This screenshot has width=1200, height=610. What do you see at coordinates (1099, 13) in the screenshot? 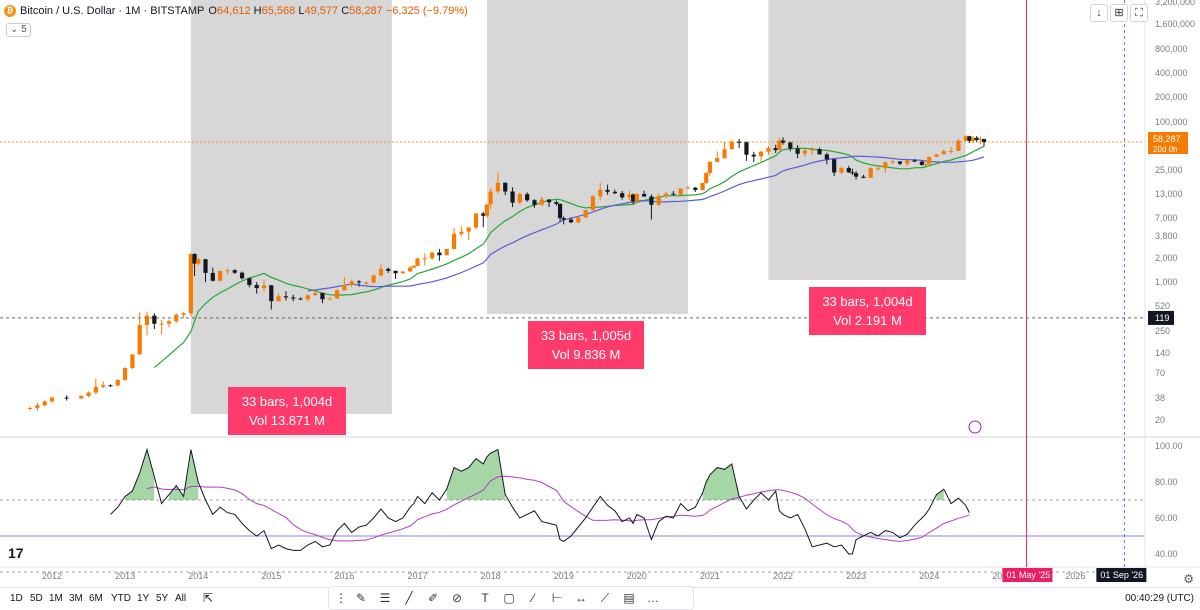
I see `download-icon: ↓` at bounding box center [1099, 13].